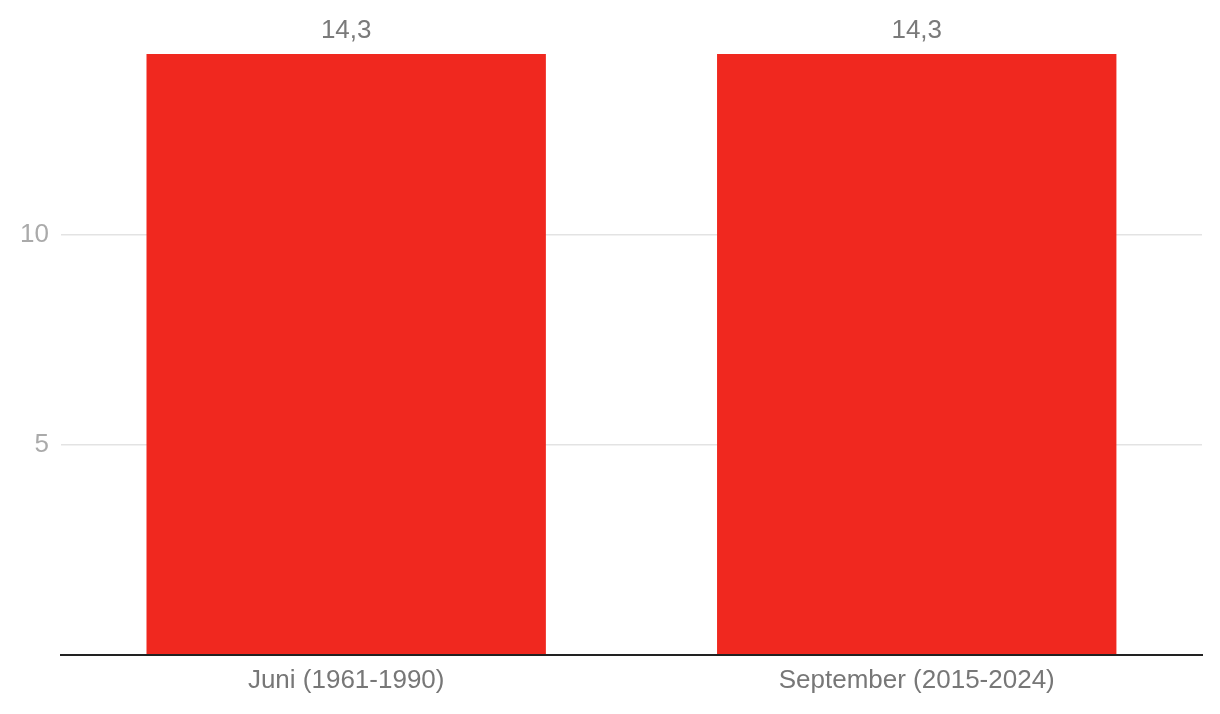 This screenshot has height=714, width=1220. Describe the element at coordinates (346, 678) in the screenshot. I see `x-tick-label: Juni (1961-1990)` at that location.